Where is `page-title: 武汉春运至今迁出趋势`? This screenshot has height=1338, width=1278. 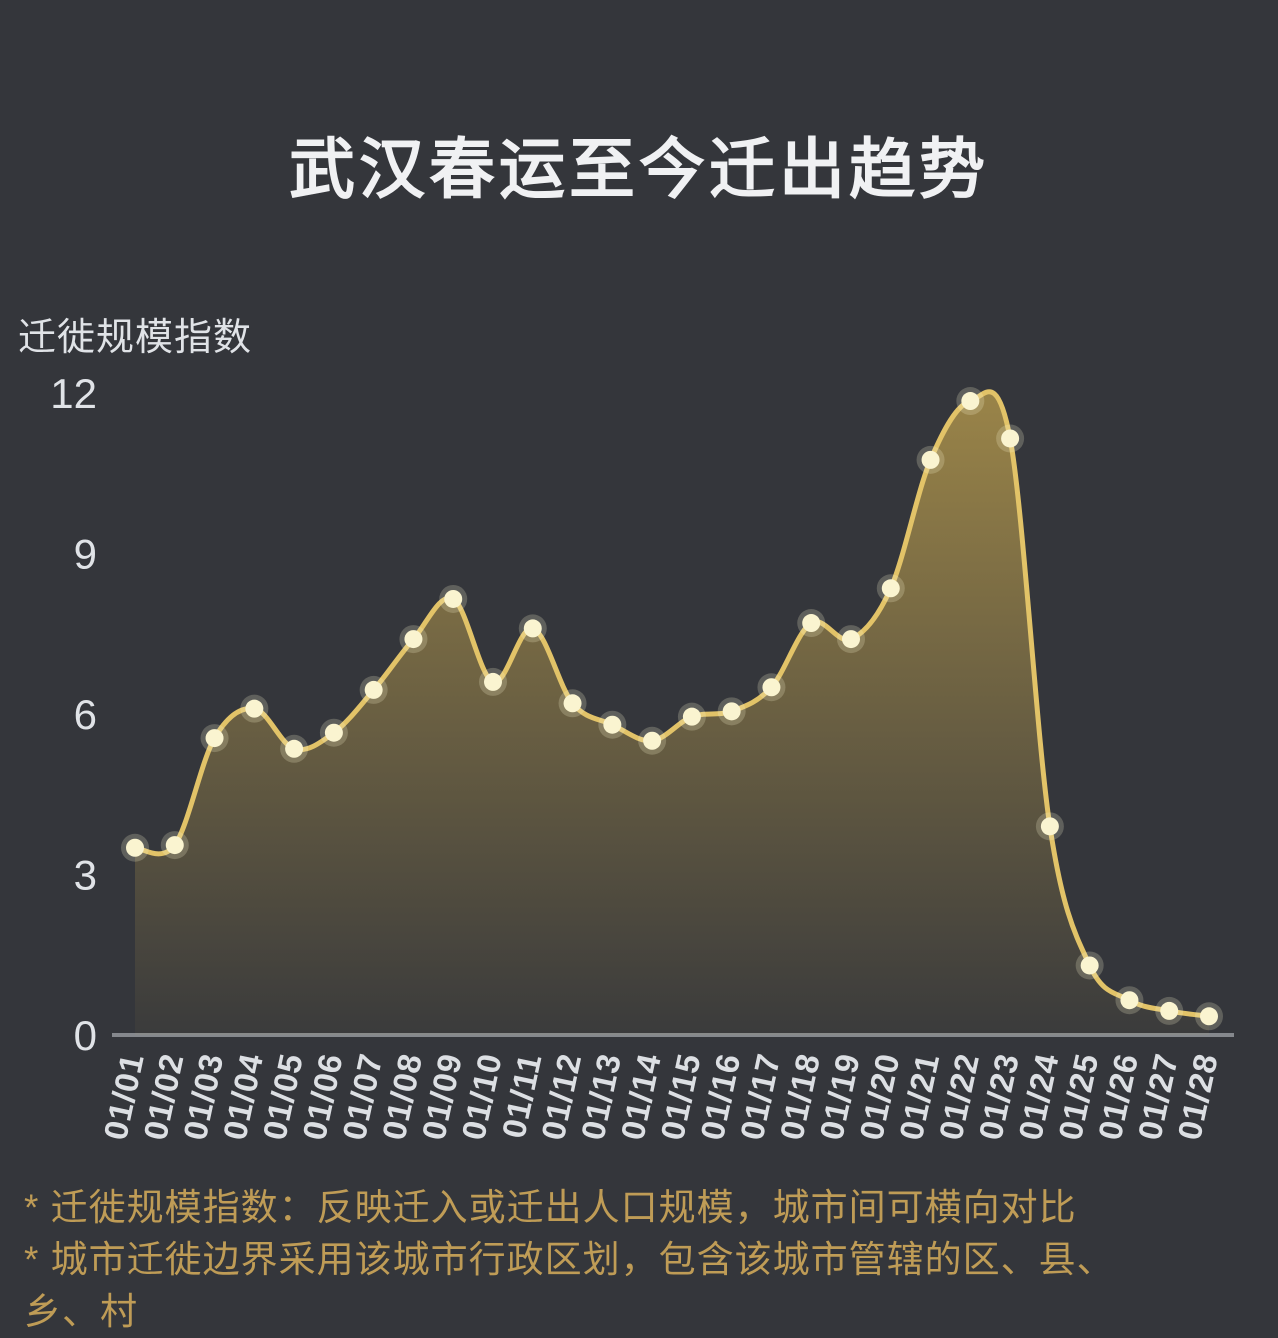
page-title: 武汉春运至今迁出趋势 is located at coordinates (639, 169).